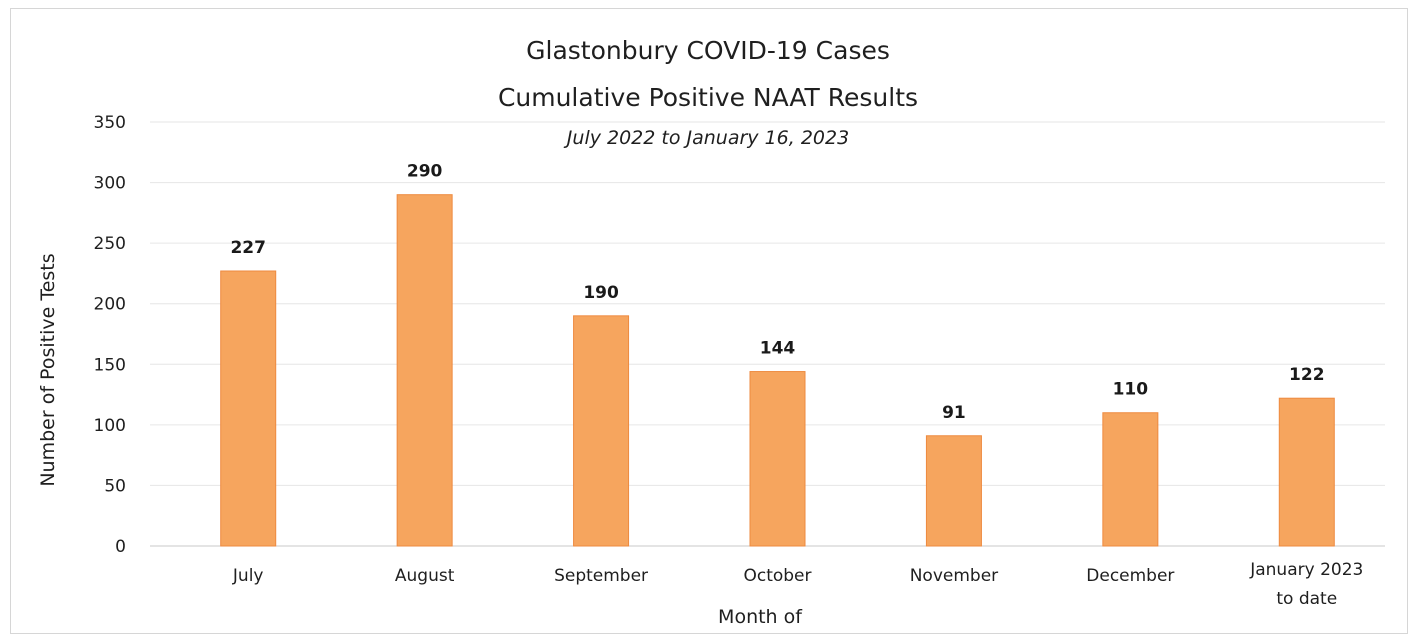 The height and width of the screenshot is (640, 1416). What do you see at coordinates (954, 413) in the screenshot?
I see `data-label: 91` at bounding box center [954, 413].